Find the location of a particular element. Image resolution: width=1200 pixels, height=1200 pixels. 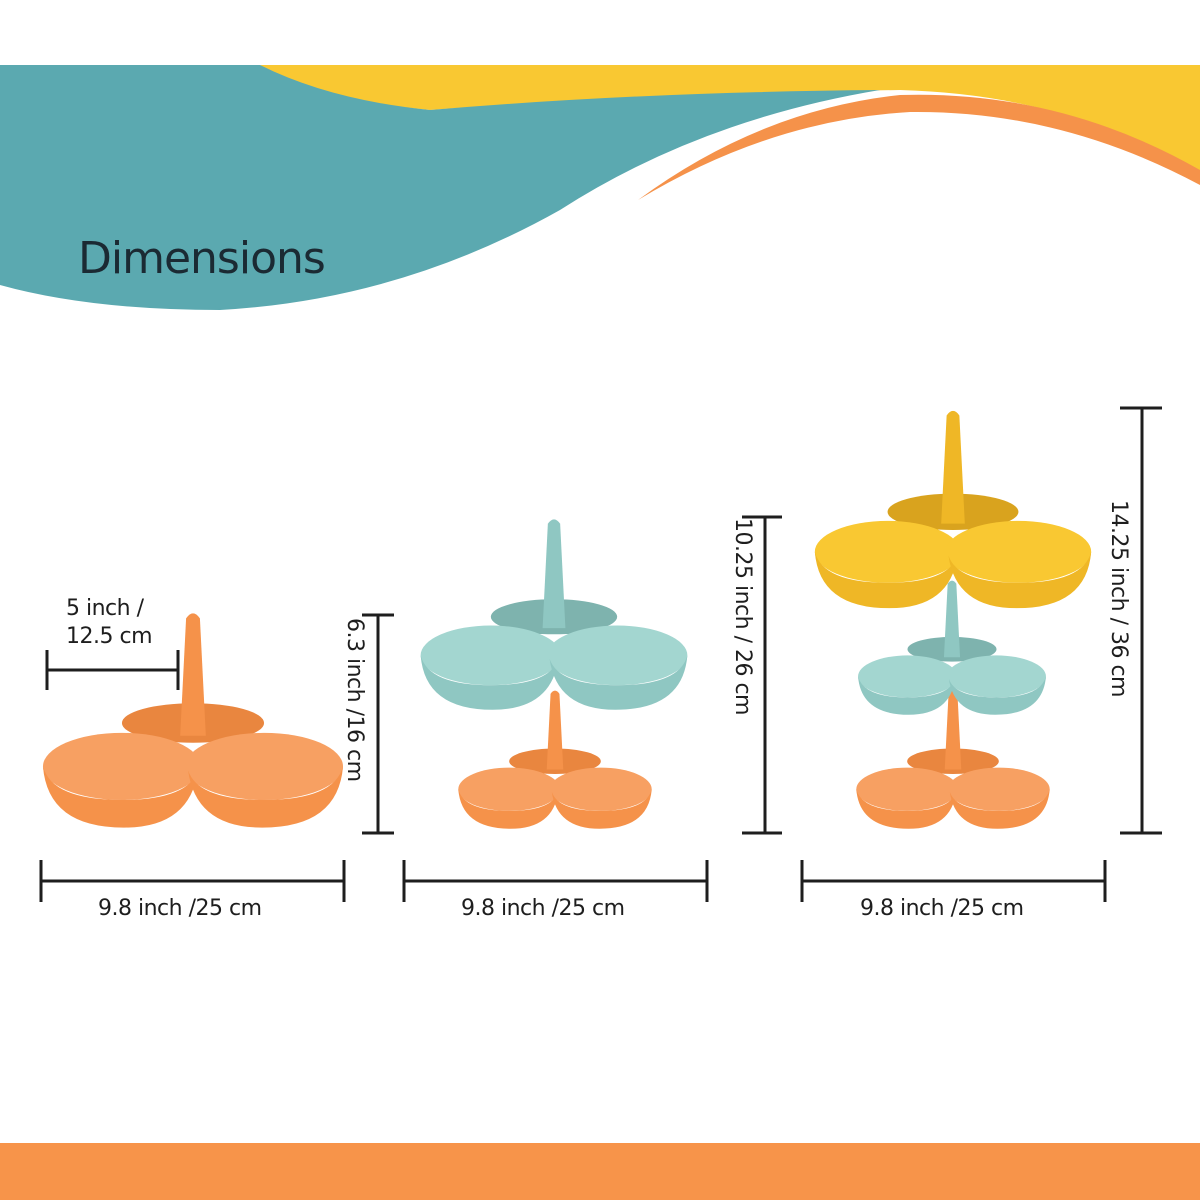

page-title: Dimensions is located at coordinates (201, 258).